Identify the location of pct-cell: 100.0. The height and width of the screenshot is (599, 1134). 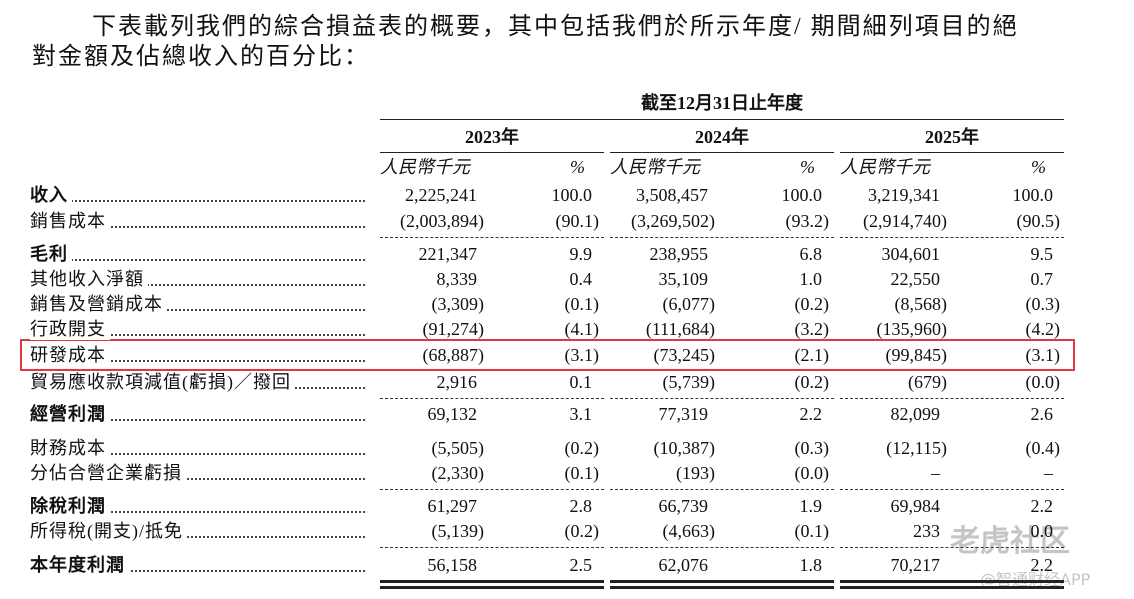
(1033, 195).